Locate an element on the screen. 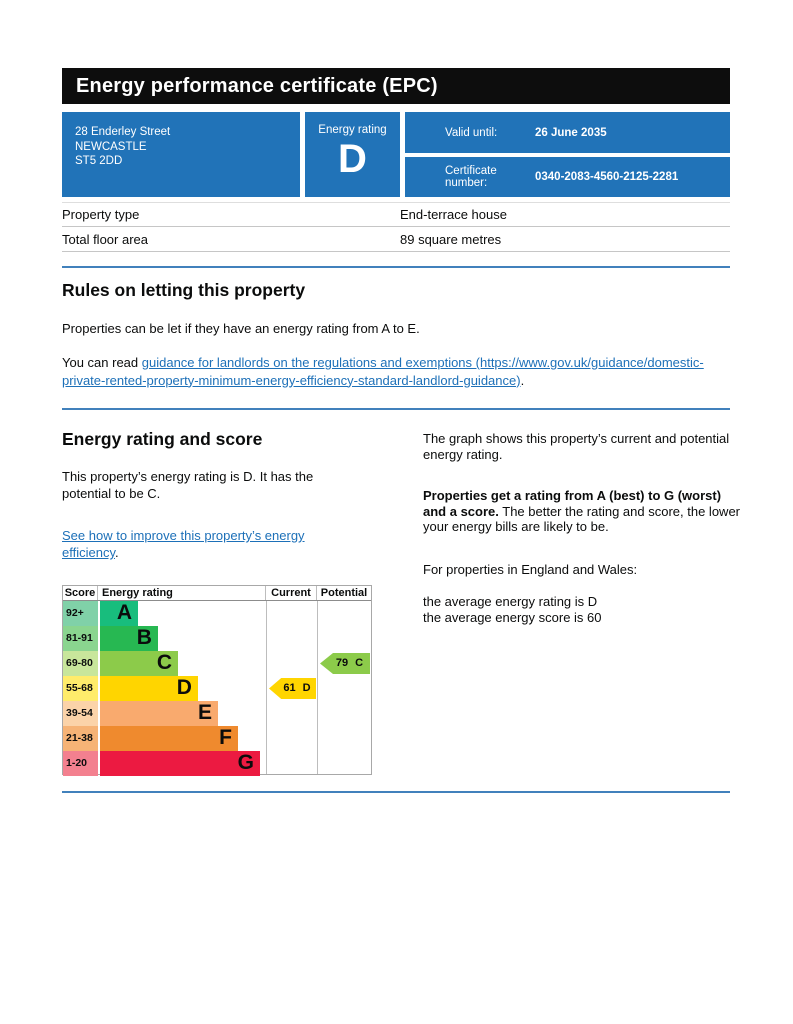 The image size is (793, 1024). band-bar-b: B is located at coordinates (129, 638).